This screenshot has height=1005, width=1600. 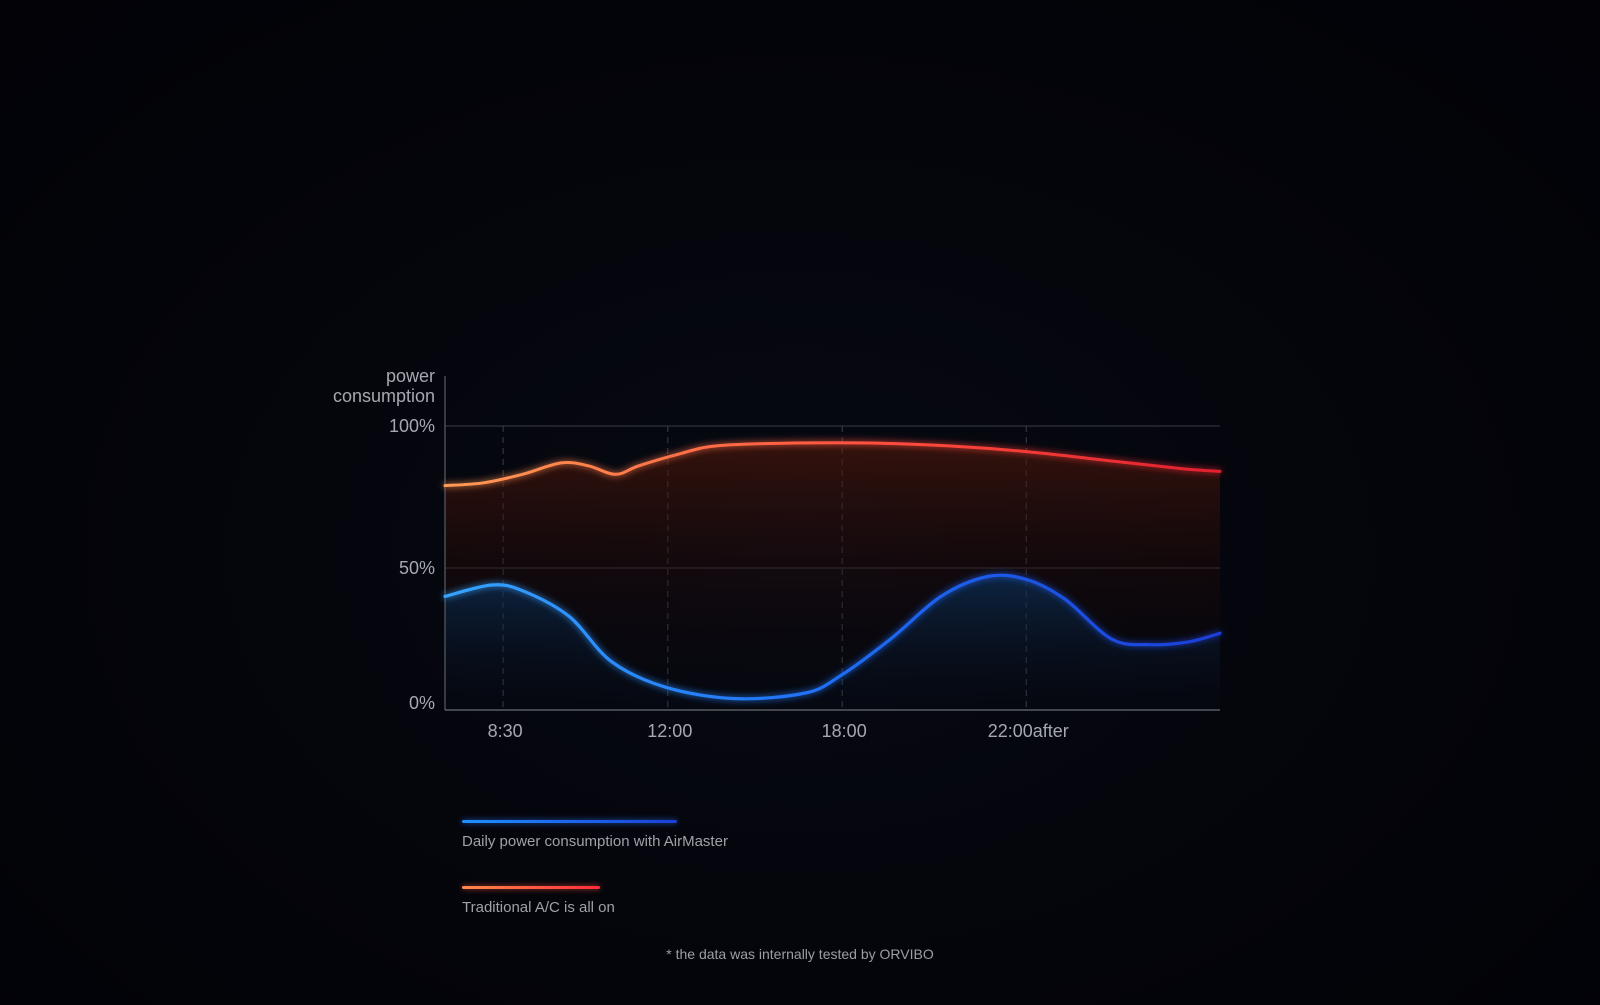 What do you see at coordinates (505, 731) in the screenshot?
I see `x-tick-label: 8:30` at bounding box center [505, 731].